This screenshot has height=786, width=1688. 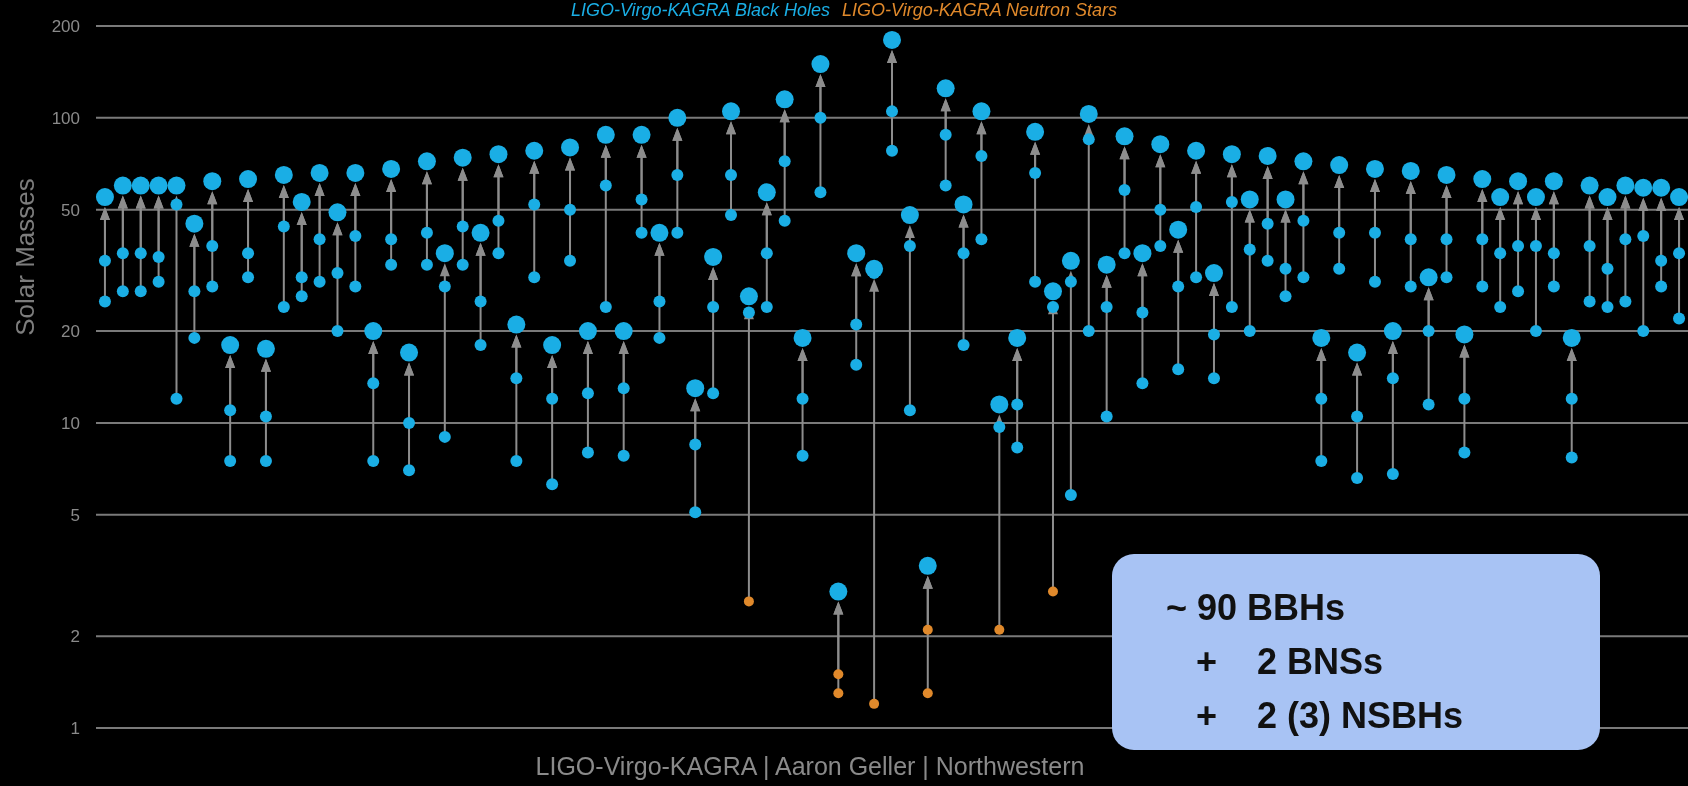 What do you see at coordinates (1256, 607) in the screenshot?
I see `annotation: ~ 90 BBHs` at bounding box center [1256, 607].